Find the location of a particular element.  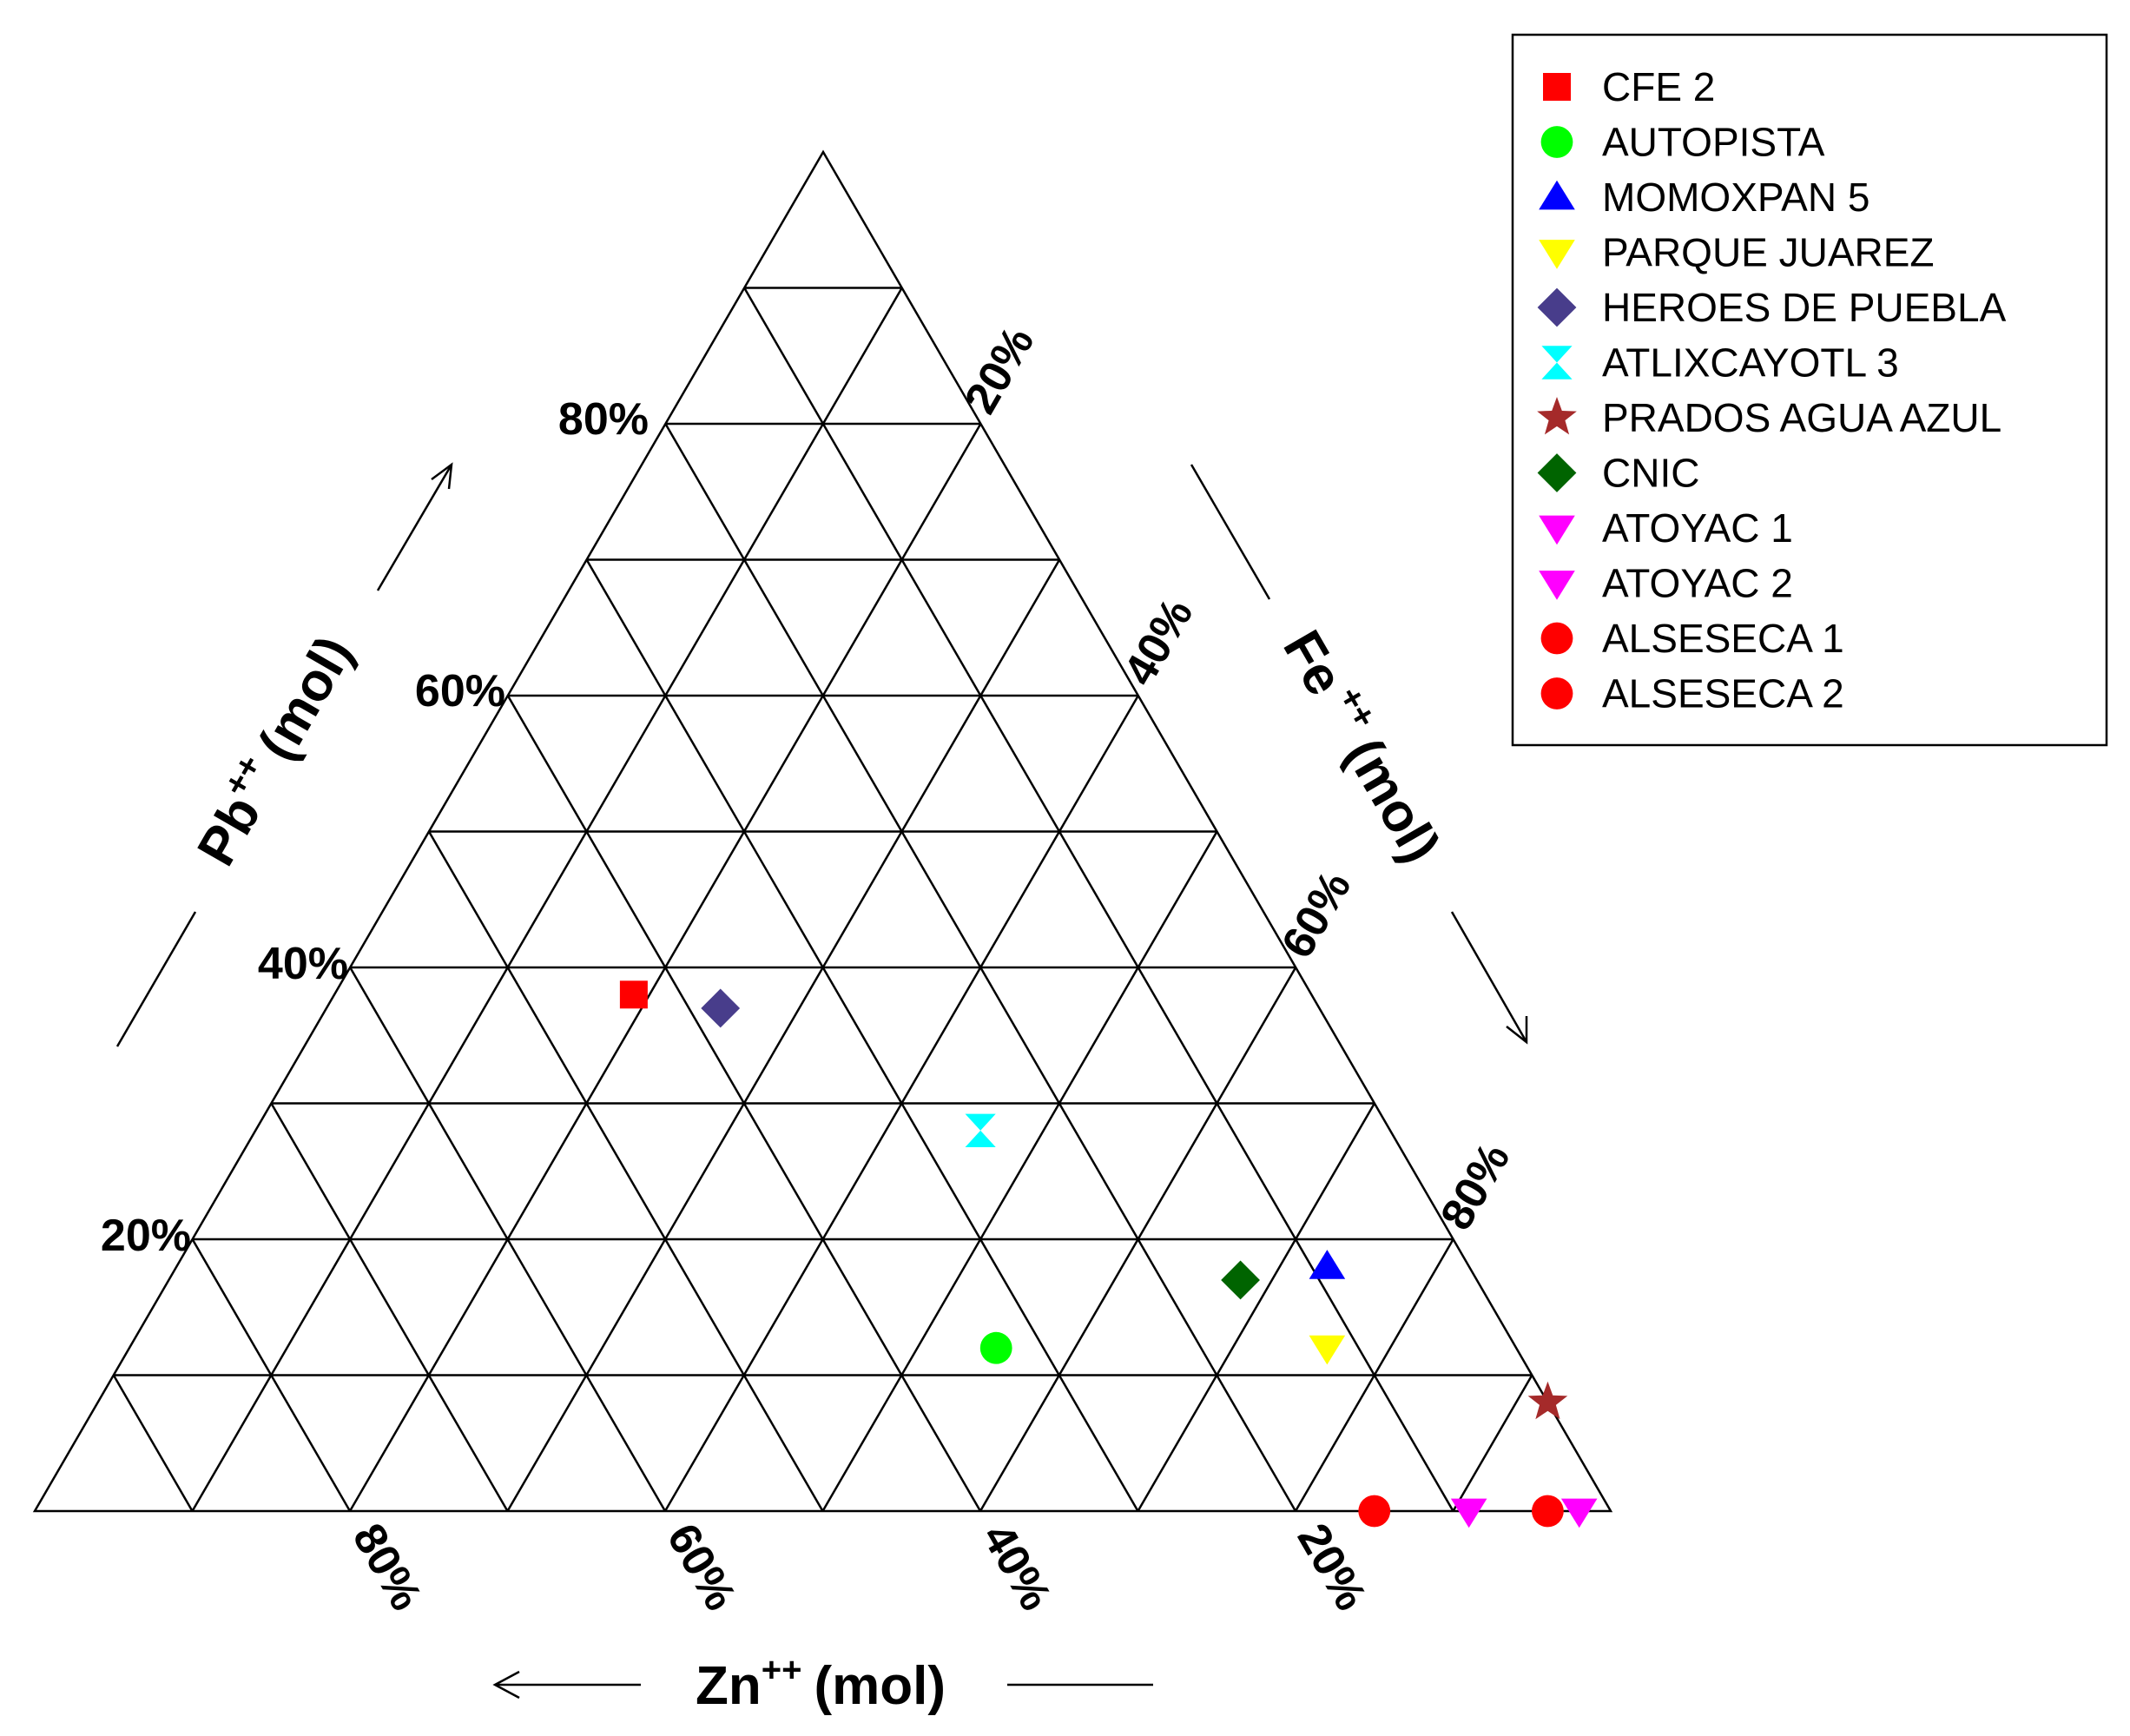

legend-label: ATOYAC 2 is located at coordinates (1697, 583).